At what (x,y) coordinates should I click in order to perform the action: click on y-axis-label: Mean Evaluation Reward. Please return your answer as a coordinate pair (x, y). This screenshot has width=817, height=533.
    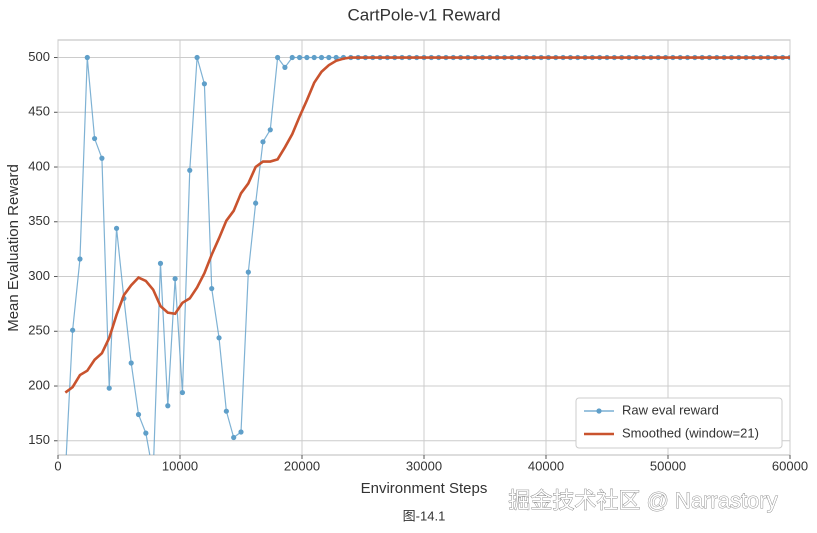
    Looking at the image, I should click on (13, 248).